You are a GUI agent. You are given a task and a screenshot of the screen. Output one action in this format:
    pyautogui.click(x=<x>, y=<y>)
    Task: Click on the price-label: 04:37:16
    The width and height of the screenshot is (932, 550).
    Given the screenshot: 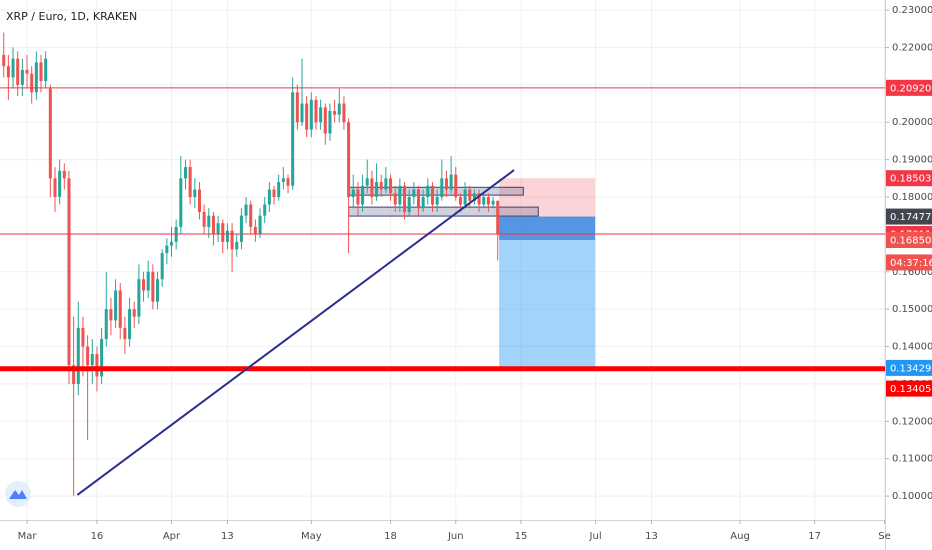 What is the action you would take?
    pyautogui.click(x=911, y=263)
    